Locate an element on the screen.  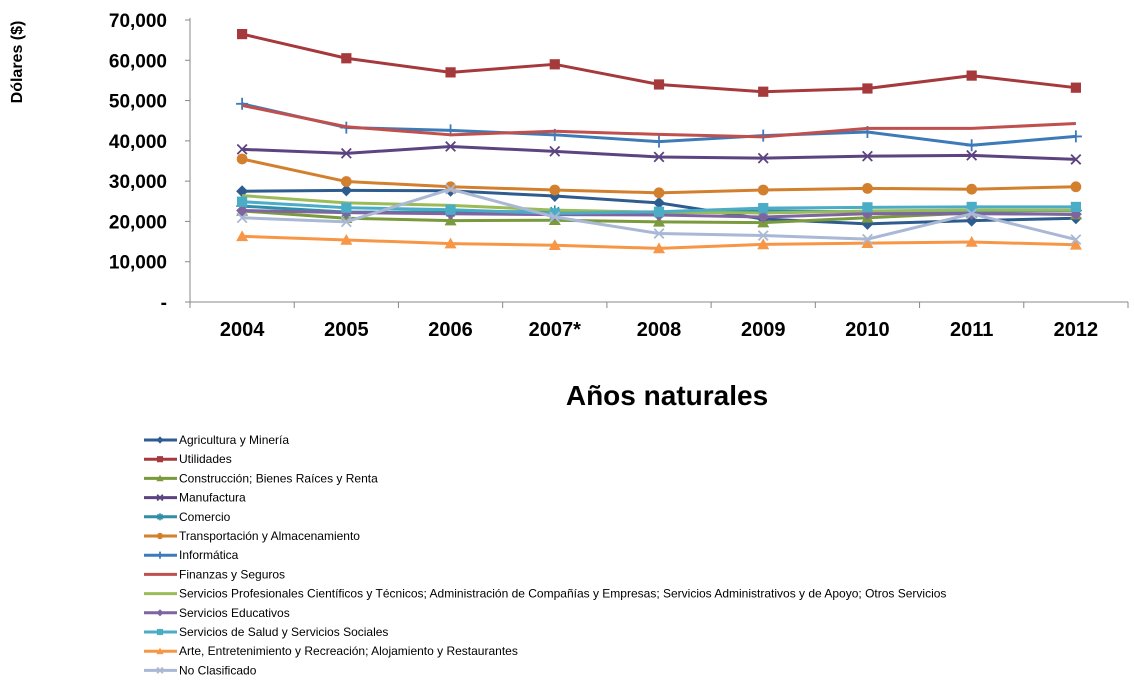
legend-item: Servicios de Salud y Servicios Sociales is located at coordinates (266, 632).